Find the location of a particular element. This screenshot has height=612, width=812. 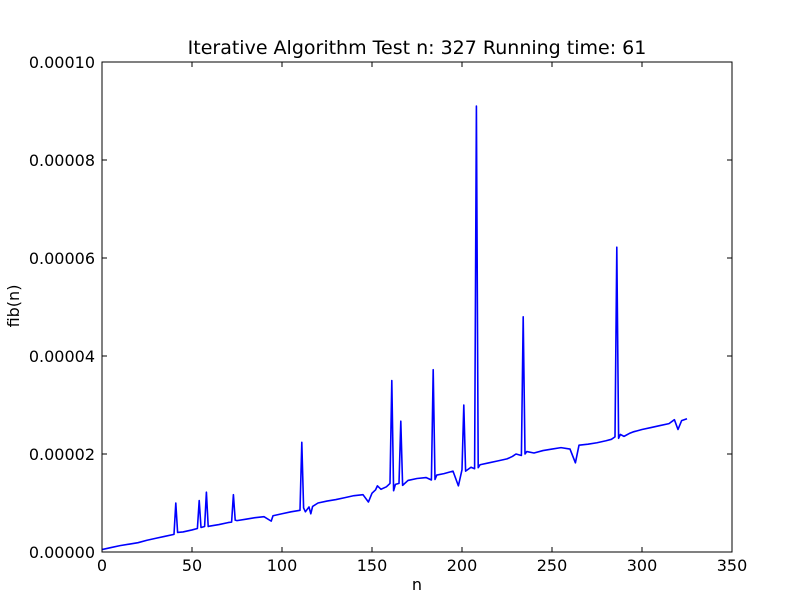

y-tick-label: 0.00006 is located at coordinates (62, 258).